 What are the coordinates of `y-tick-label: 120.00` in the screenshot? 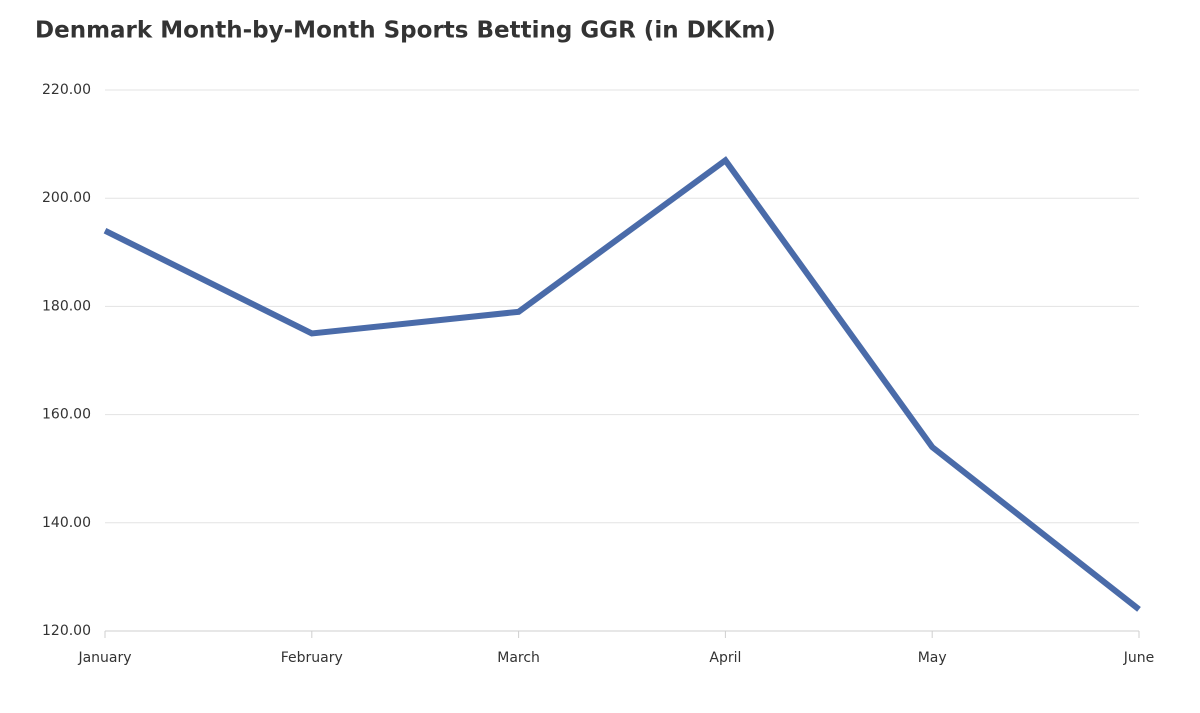 It's located at (66, 631).